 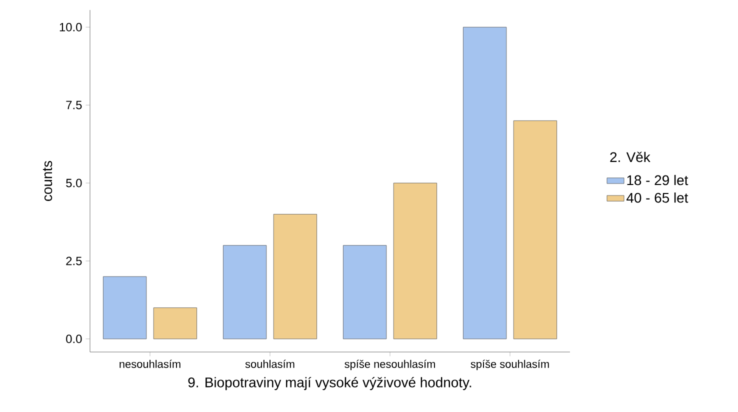 I want to click on y-tick-label: 0.0, so click(x=74, y=339).